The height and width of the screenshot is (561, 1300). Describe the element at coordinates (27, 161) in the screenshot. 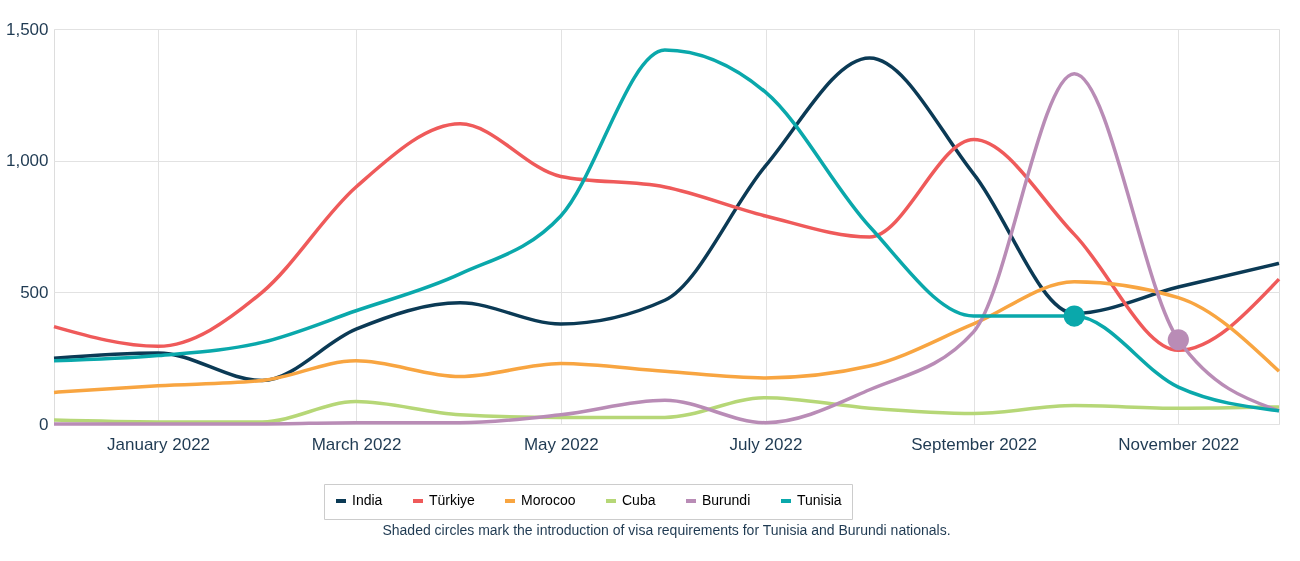

I see `y-tick-label: 1,000` at that location.